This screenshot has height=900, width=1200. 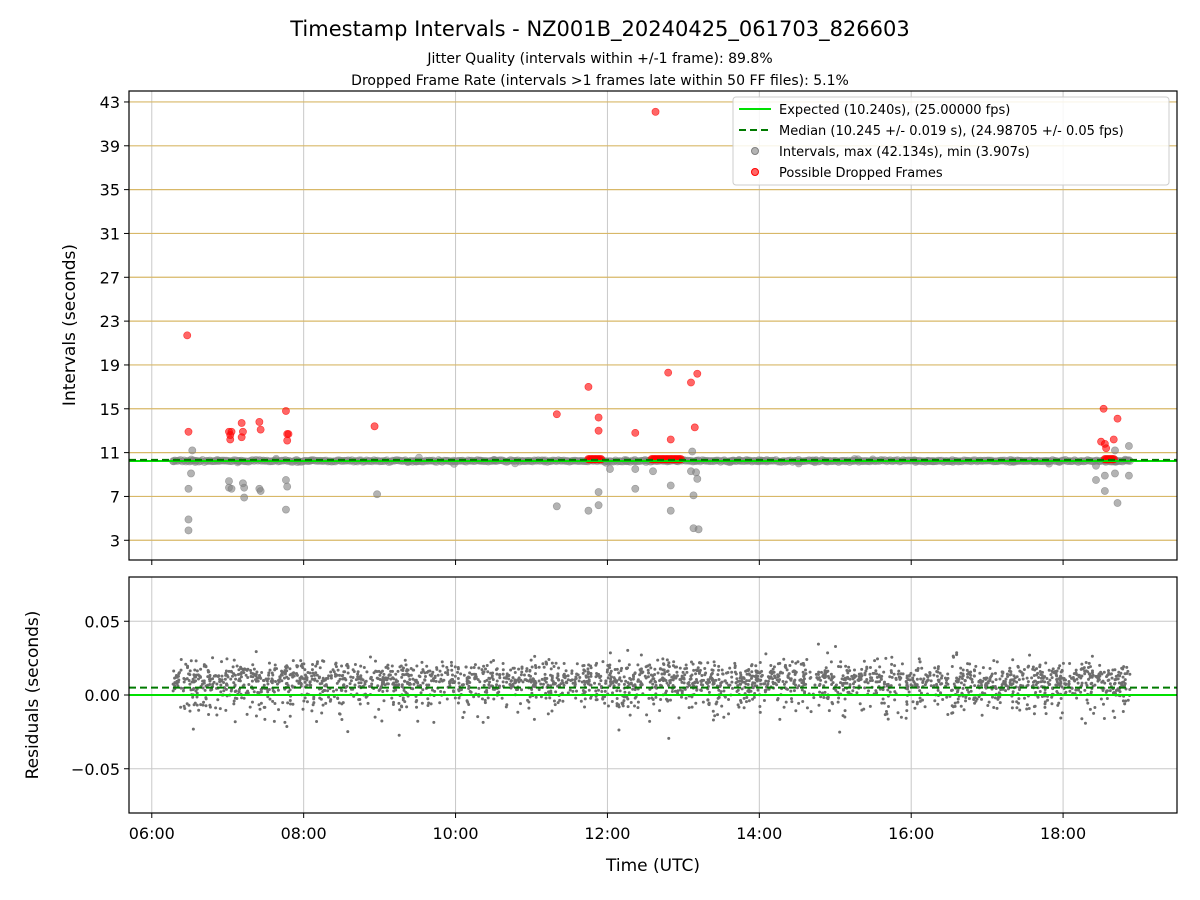 What do you see at coordinates (110, 453) in the screenshot?
I see `intervals-y-tick-label: 11` at bounding box center [110, 453].